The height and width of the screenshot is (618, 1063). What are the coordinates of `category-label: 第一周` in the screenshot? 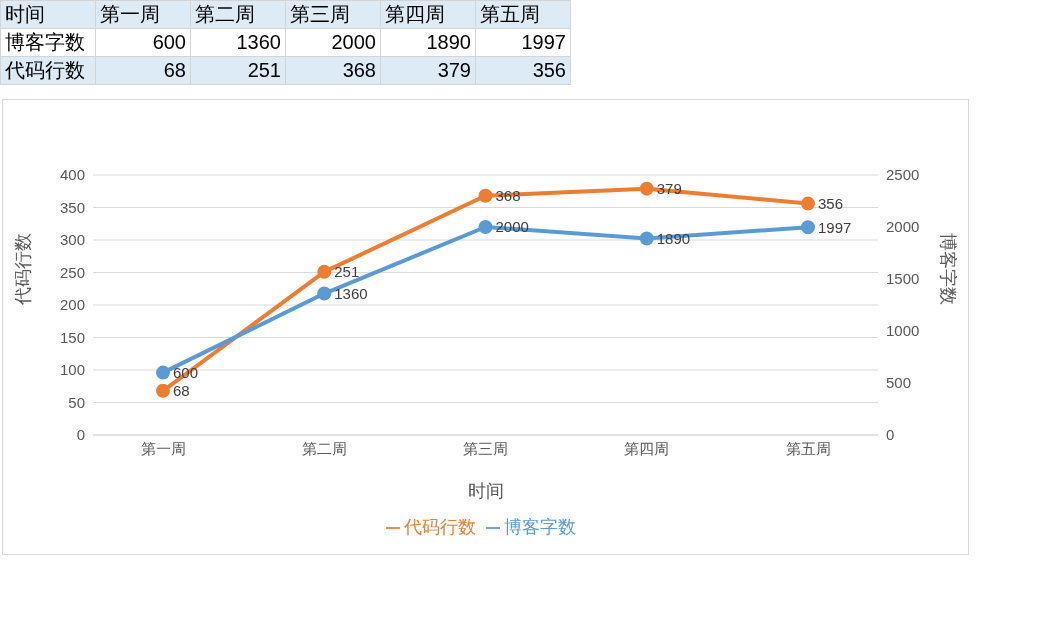 It's located at (143, 14).